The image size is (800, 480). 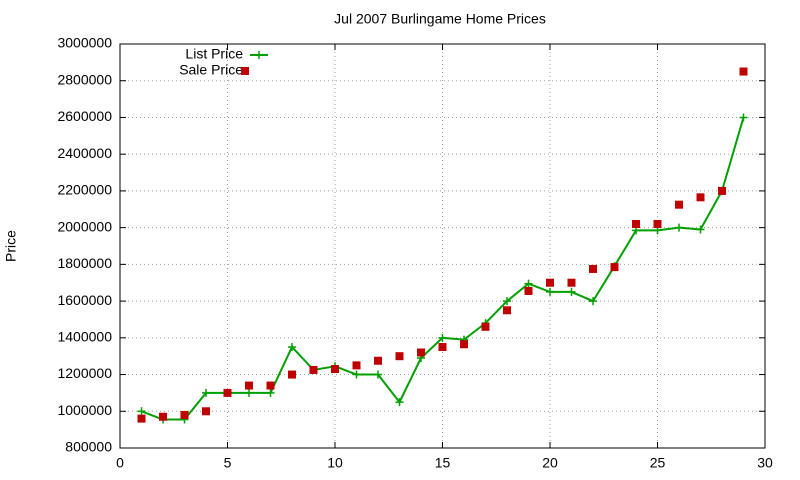 What do you see at coordinates (443, 463) in the screenshot?
I see `x-tick-label: 15` at bounding box center [443, 463].